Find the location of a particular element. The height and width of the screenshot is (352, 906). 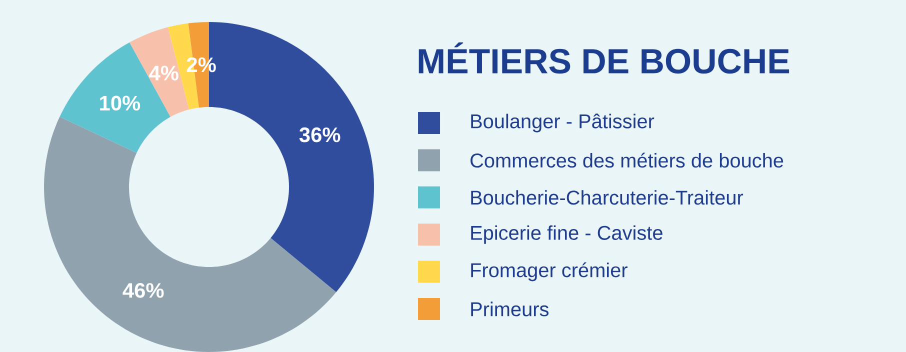

text: MÉTIERS DE BOUCHE is located at coordinates (604, 58).